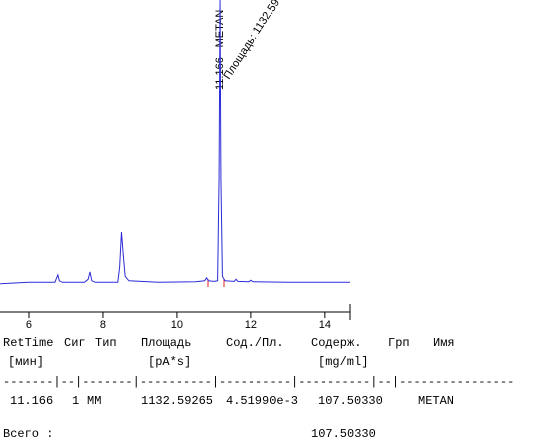 The width and height of the screenshot is (545, 445). Describe the element at coordinates (166, 343) in the screenshot. I see `column-header: Площадь` at that location.